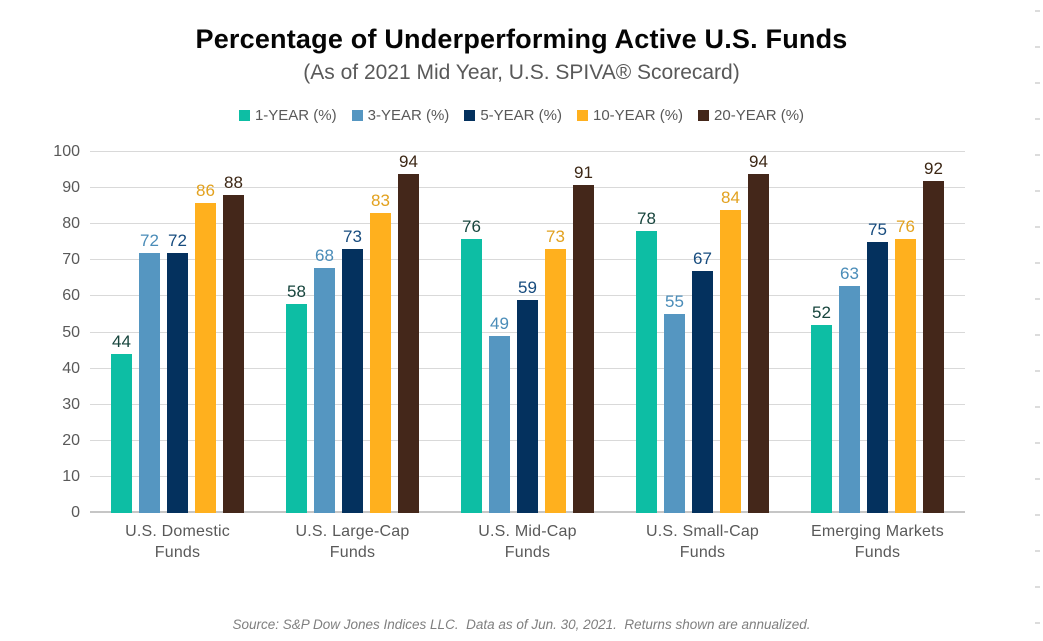 Image resolution: width=1043 pixels, height=641 pixels. Describe the element at coordinates (233, 343) in the screenshot. I see `bar: 88` at that location.